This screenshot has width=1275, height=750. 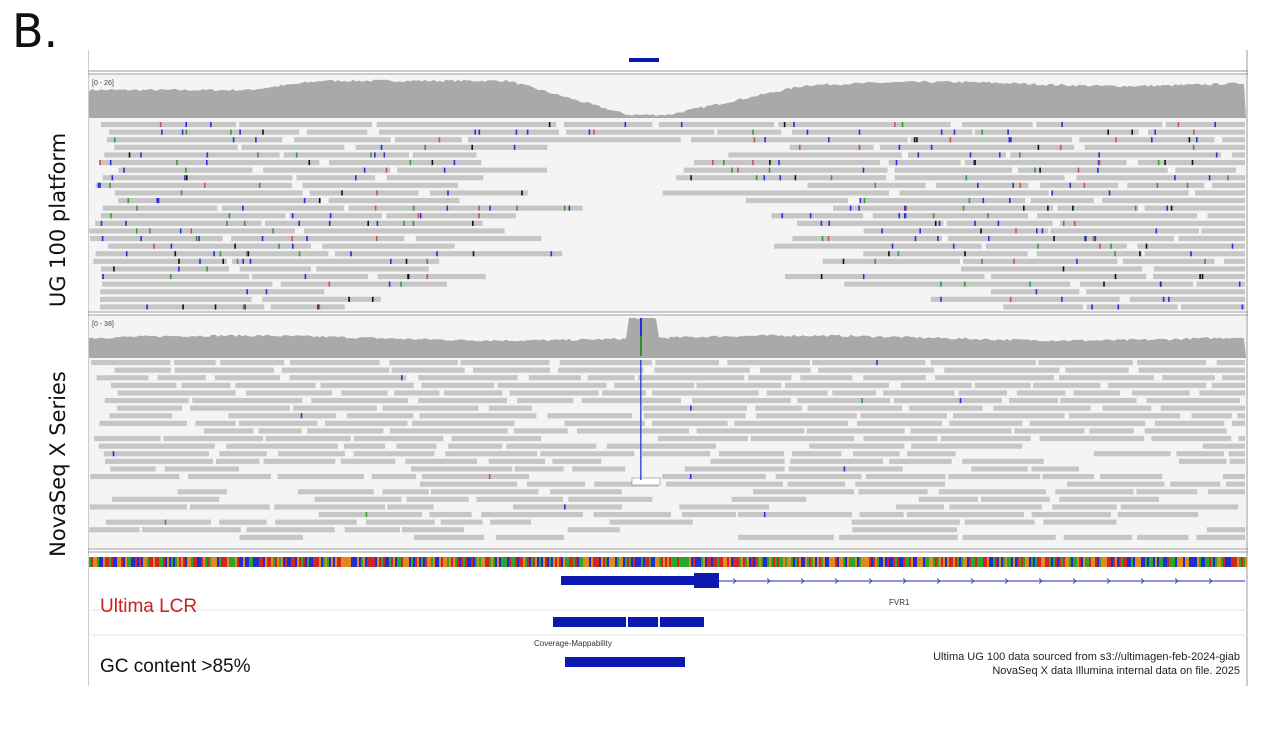 I want to click on gene-track, so click(x=903, y=580).